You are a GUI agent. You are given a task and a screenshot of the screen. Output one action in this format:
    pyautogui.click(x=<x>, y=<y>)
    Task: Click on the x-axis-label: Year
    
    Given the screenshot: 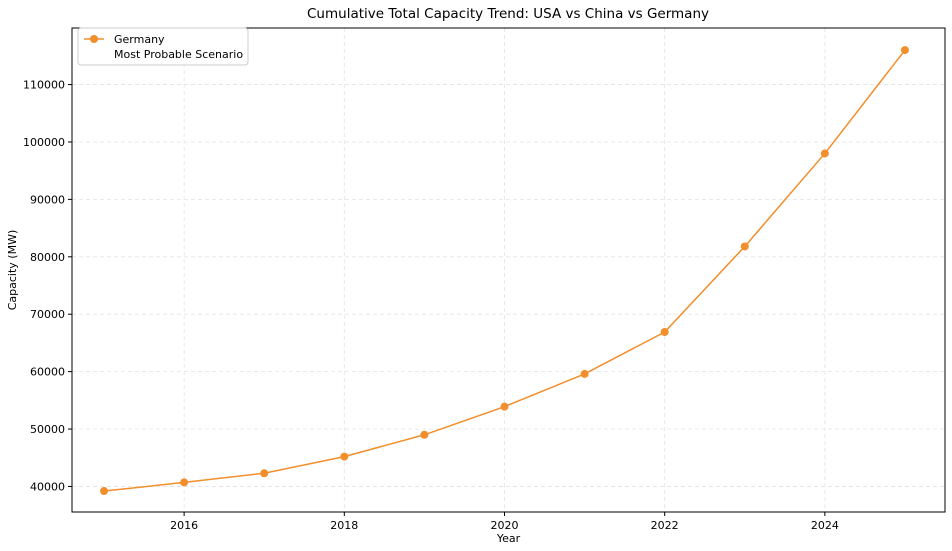 What is the action you would take?
    pyautogui.click(x=508, y=538)
    